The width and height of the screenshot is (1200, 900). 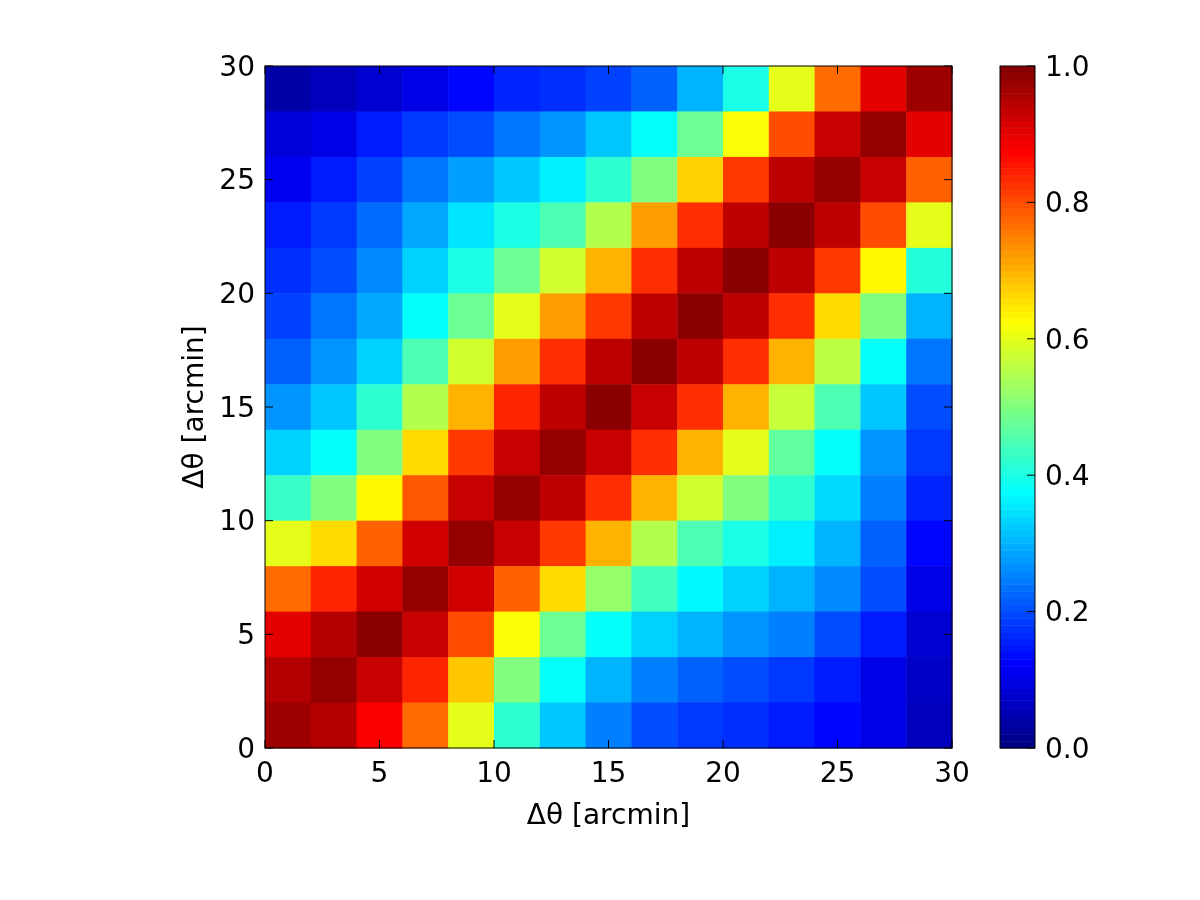 I want to click on color-bar-label: 0.4, so click(x=1067, y=475).